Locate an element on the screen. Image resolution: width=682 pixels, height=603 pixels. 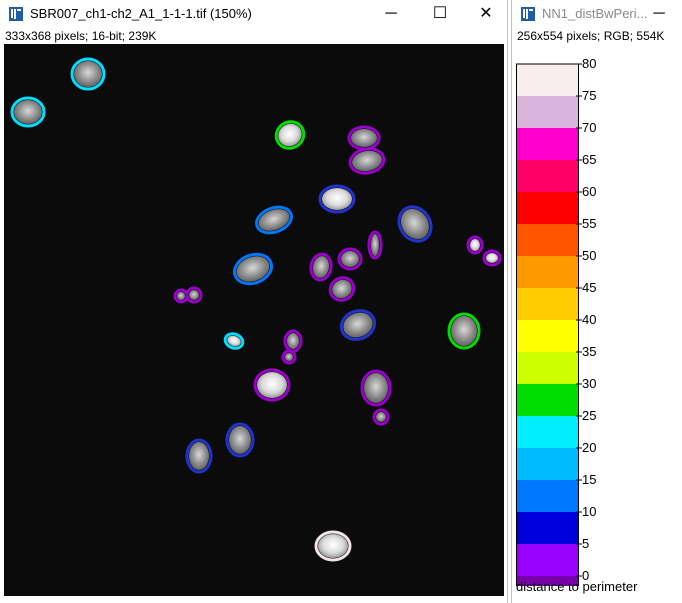
colorbar: 80 75 70 65 60 55 50 45 40 35 30 25 20 15 10 5 0 is located at coordinates (556, 326).